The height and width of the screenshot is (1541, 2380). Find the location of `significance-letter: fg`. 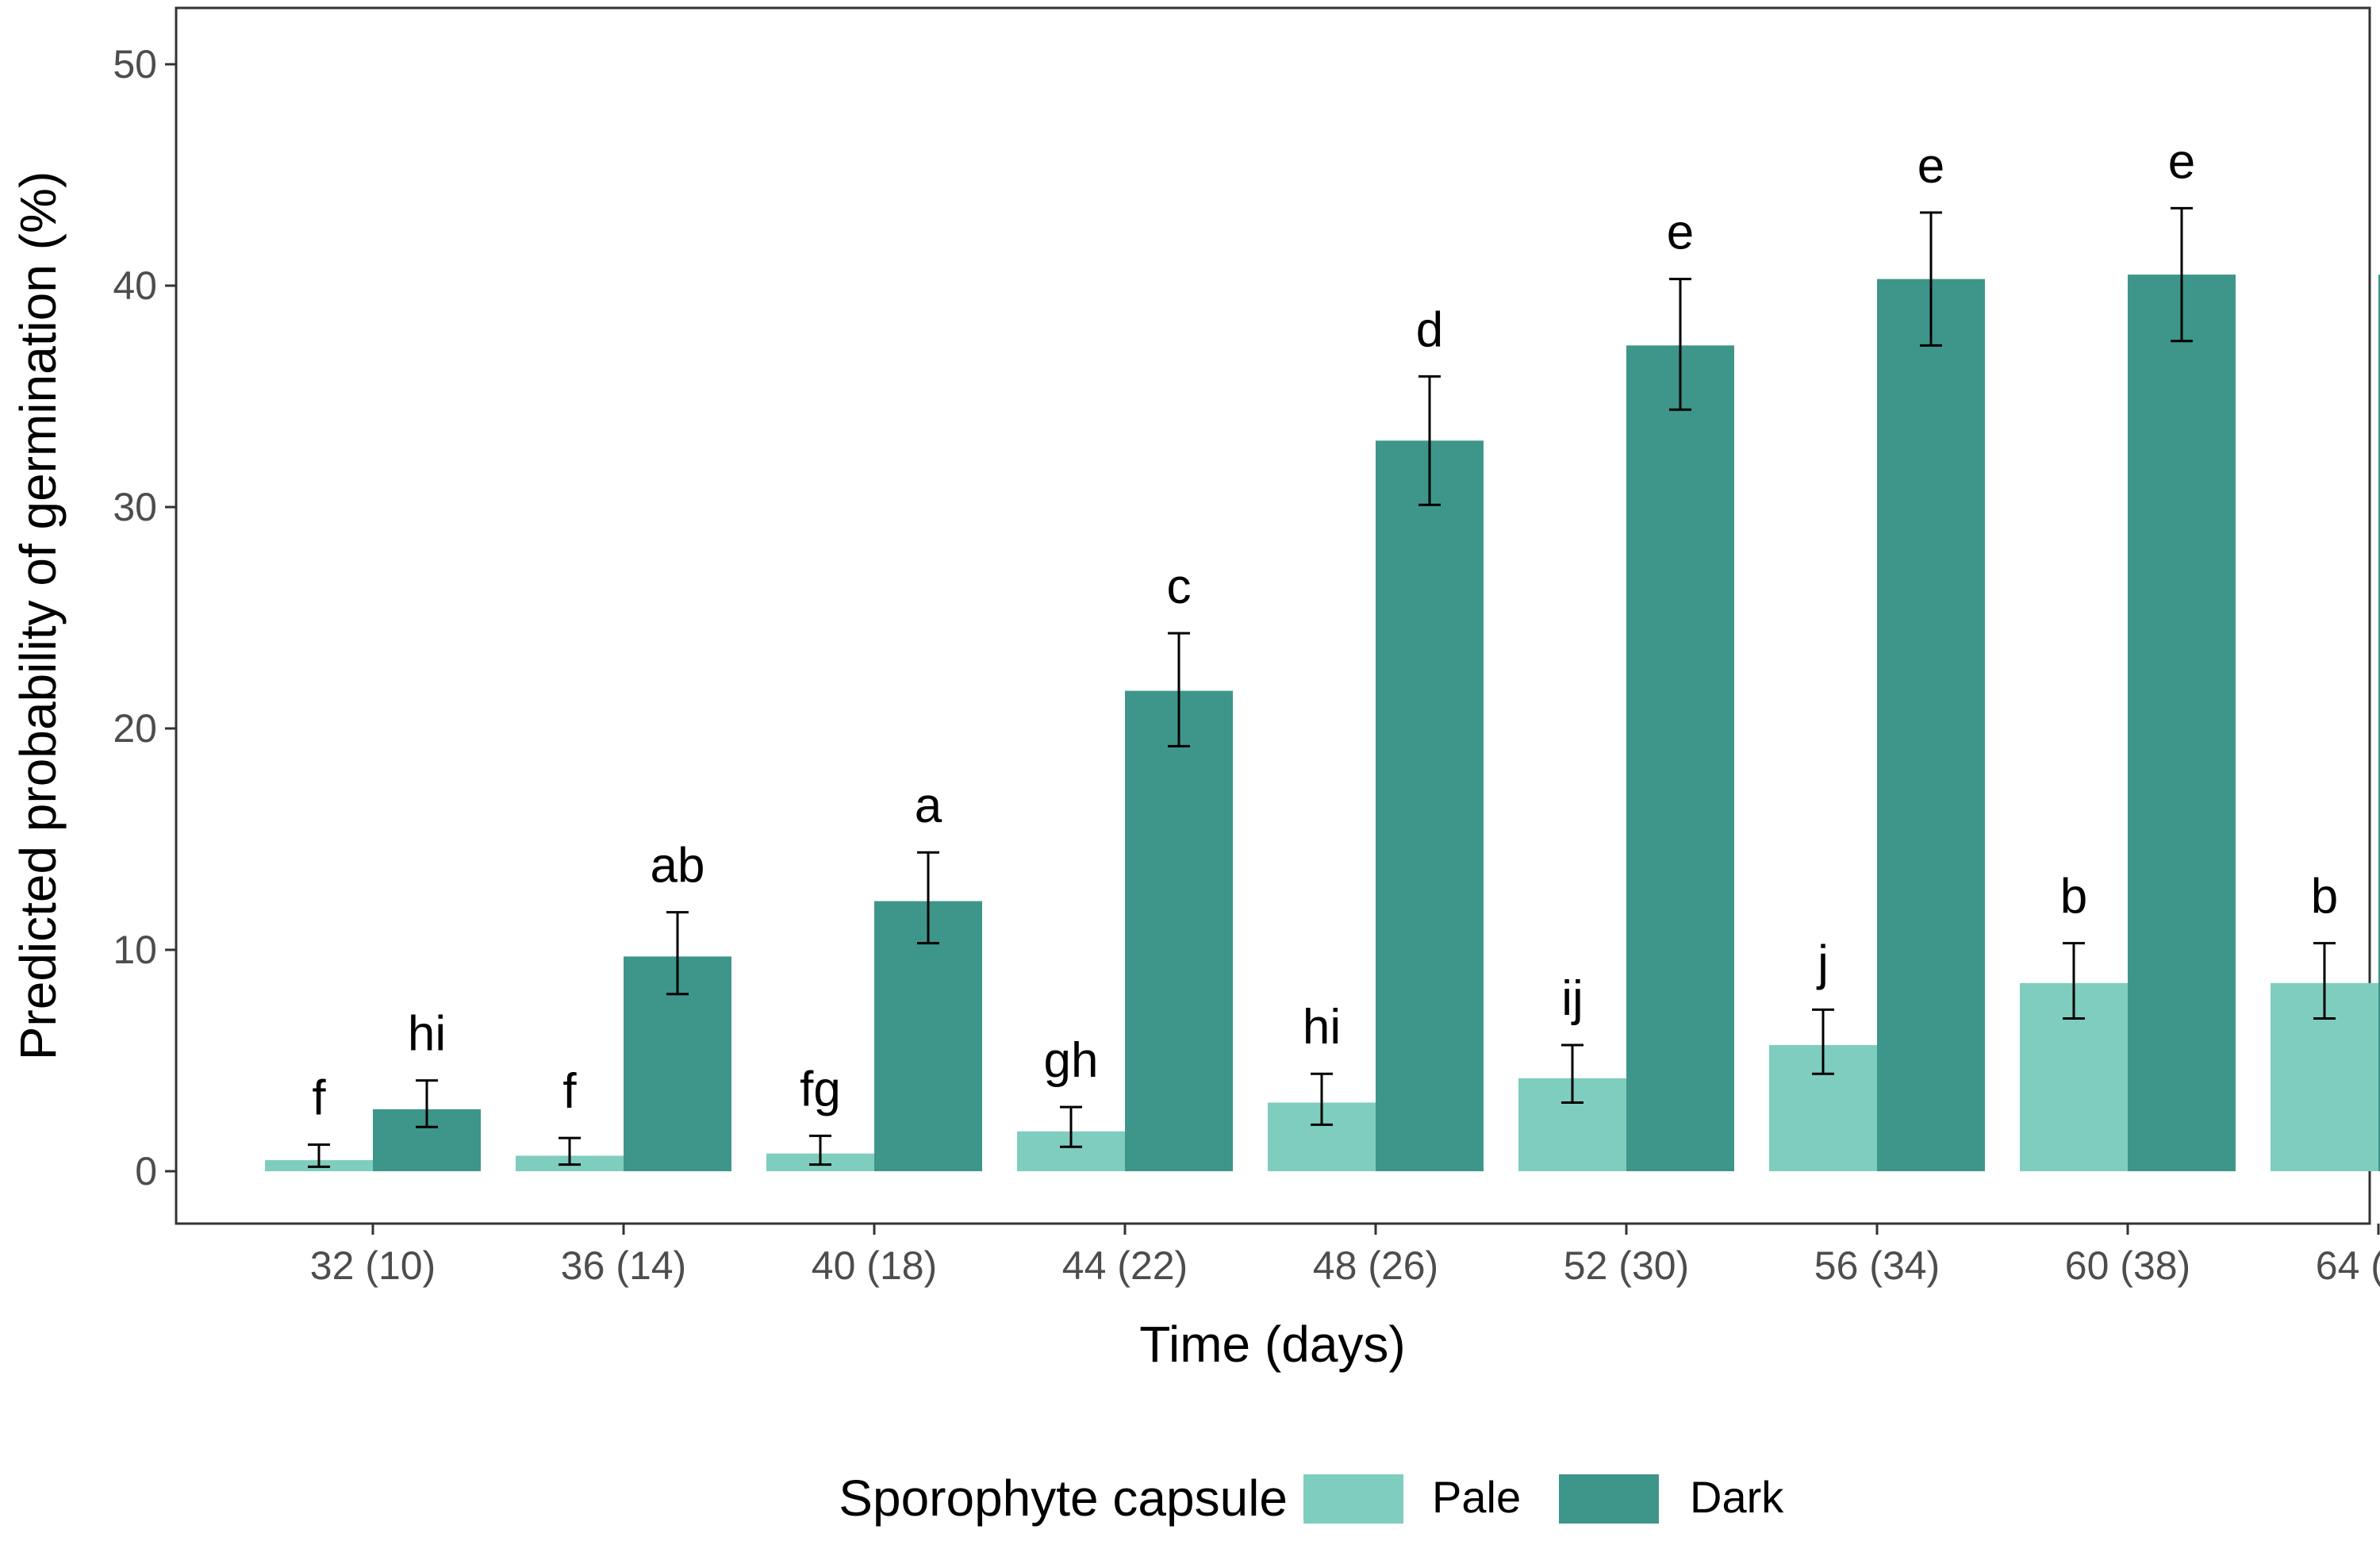

significance-letter: fg is located at coordinates (820, 1089).